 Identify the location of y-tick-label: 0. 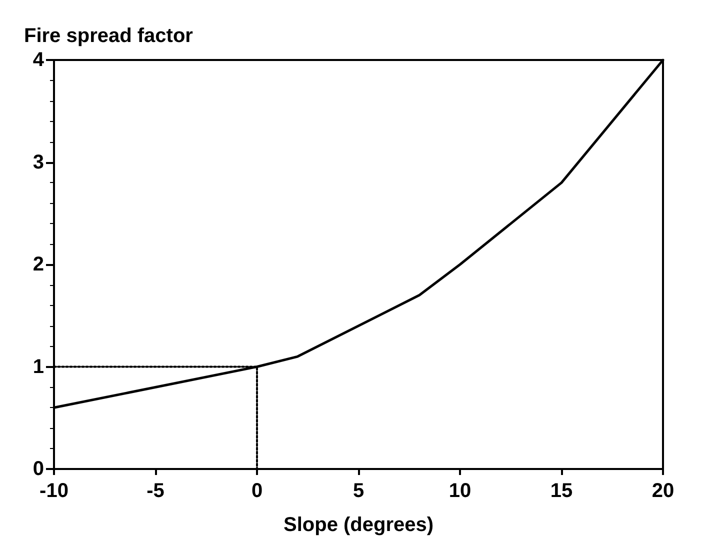
(38, 469).